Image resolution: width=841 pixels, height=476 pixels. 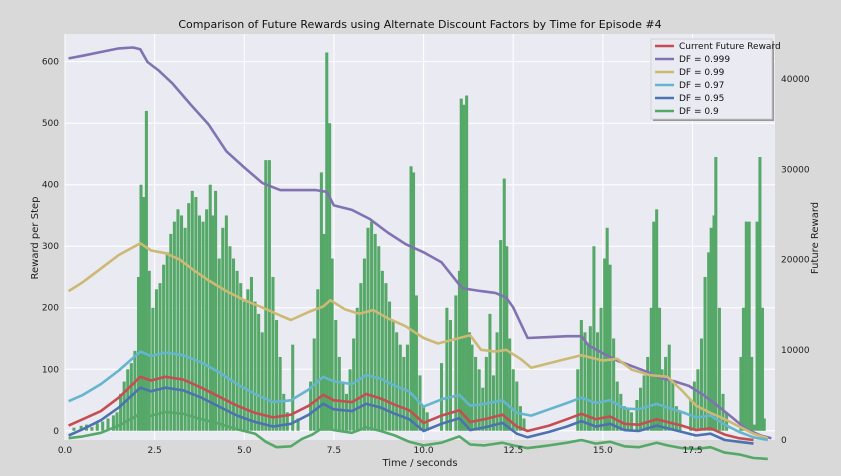 I want to click on y-left-tick-label: 300, so click(x=50, y=247).